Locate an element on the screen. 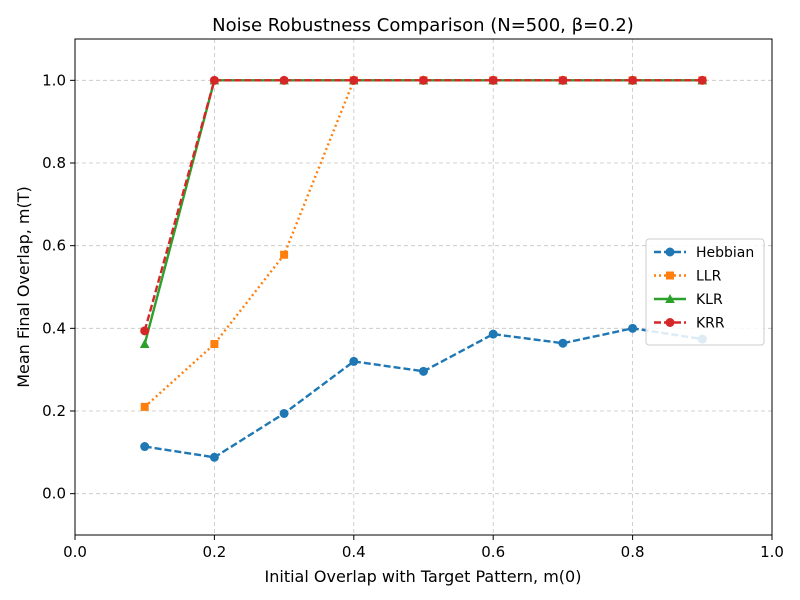  legend: Hebbian LLR KLR KRR is located at coordinates (705, 292).